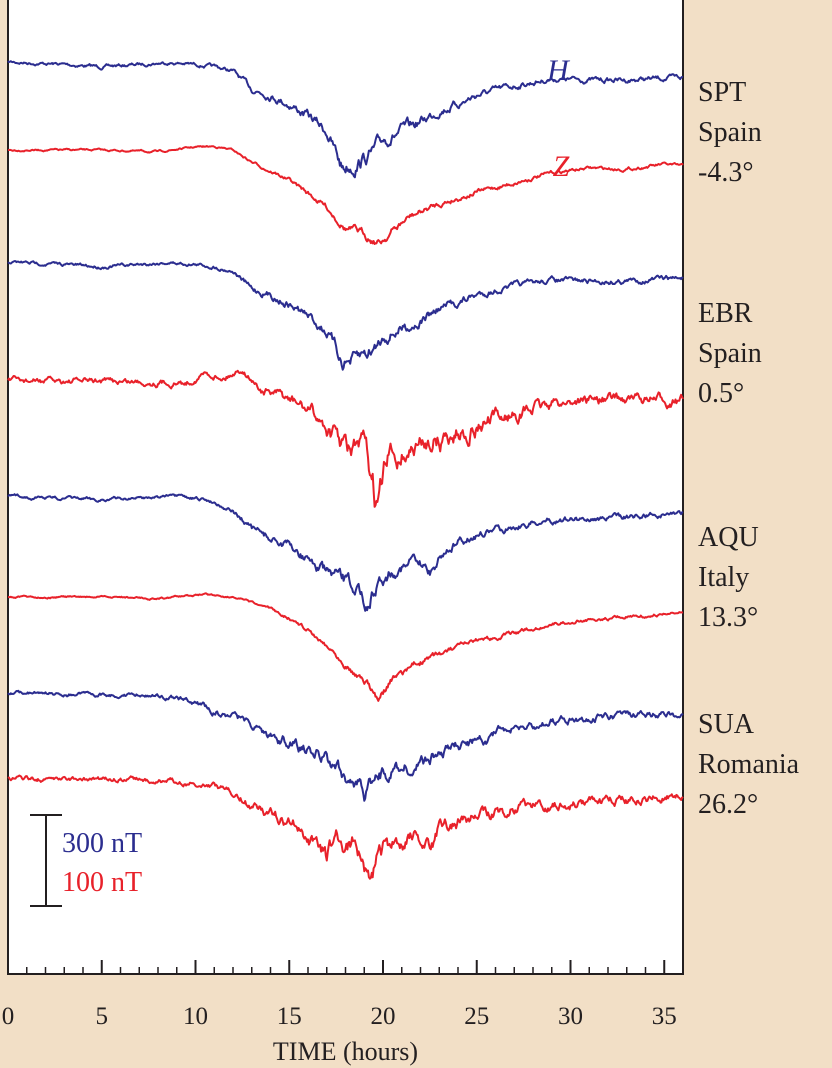 The image size is (832, 1068). I want to click on x-tick-label: 25, so click(476, 1016).